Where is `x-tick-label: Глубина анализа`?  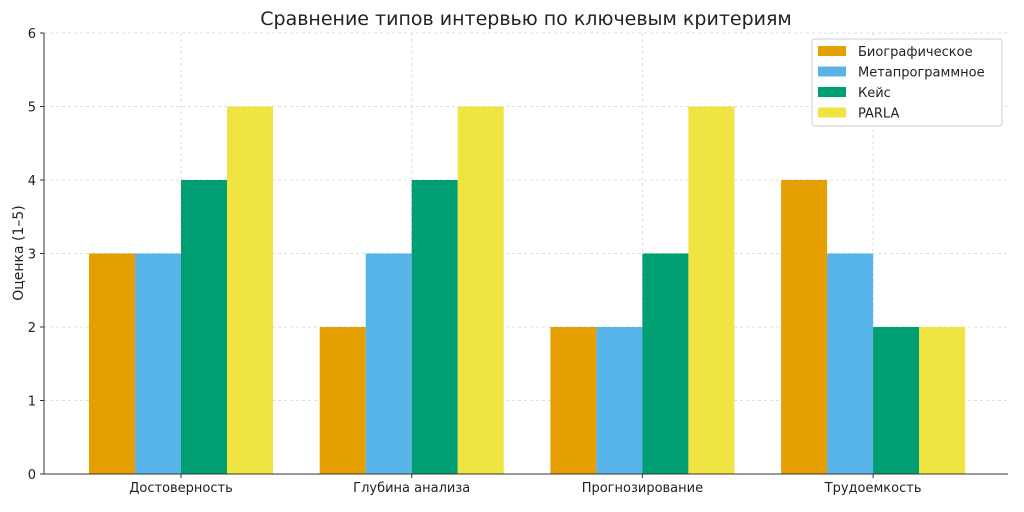 x-tick-label: Глубина анализа is located at coordinates (411, 488).